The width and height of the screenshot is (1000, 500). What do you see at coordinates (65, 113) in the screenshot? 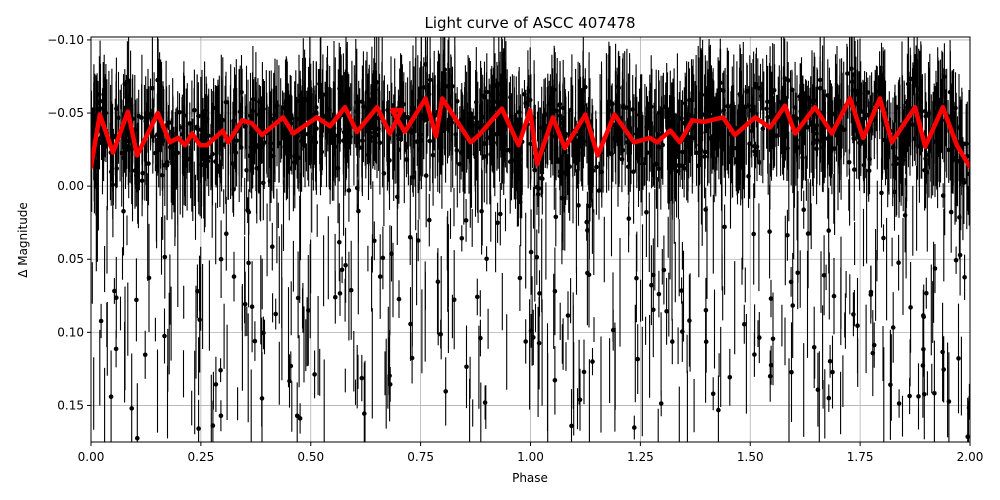
I see `y-tick-label: −0.05` at bounding box center [65, 113].